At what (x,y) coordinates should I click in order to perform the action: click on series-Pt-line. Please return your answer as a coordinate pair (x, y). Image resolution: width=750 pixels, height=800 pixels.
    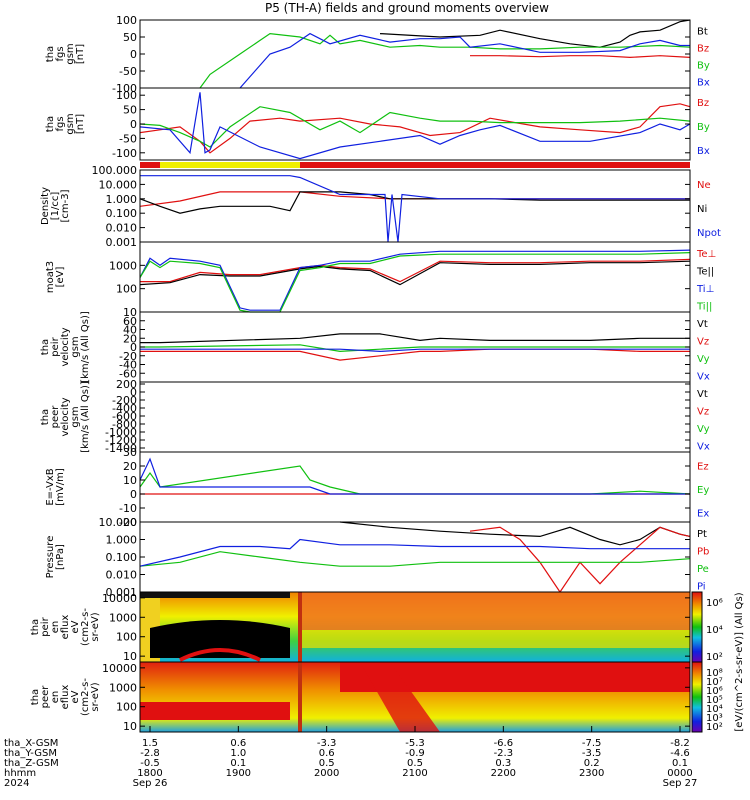
    Looking at the image, I should click on (515, 533).